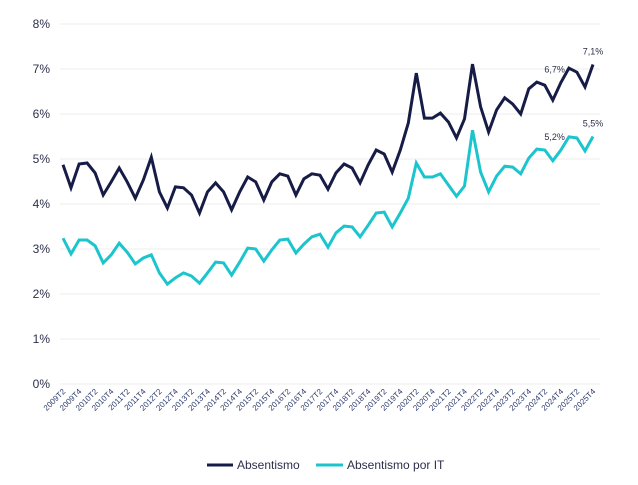 This screenshot has width=638, height=485. What do you see at coordinates (326, 465) in the screenshot?
I see `legend: Absentismo Absentismo por IT` at bounding box center [326, 465].